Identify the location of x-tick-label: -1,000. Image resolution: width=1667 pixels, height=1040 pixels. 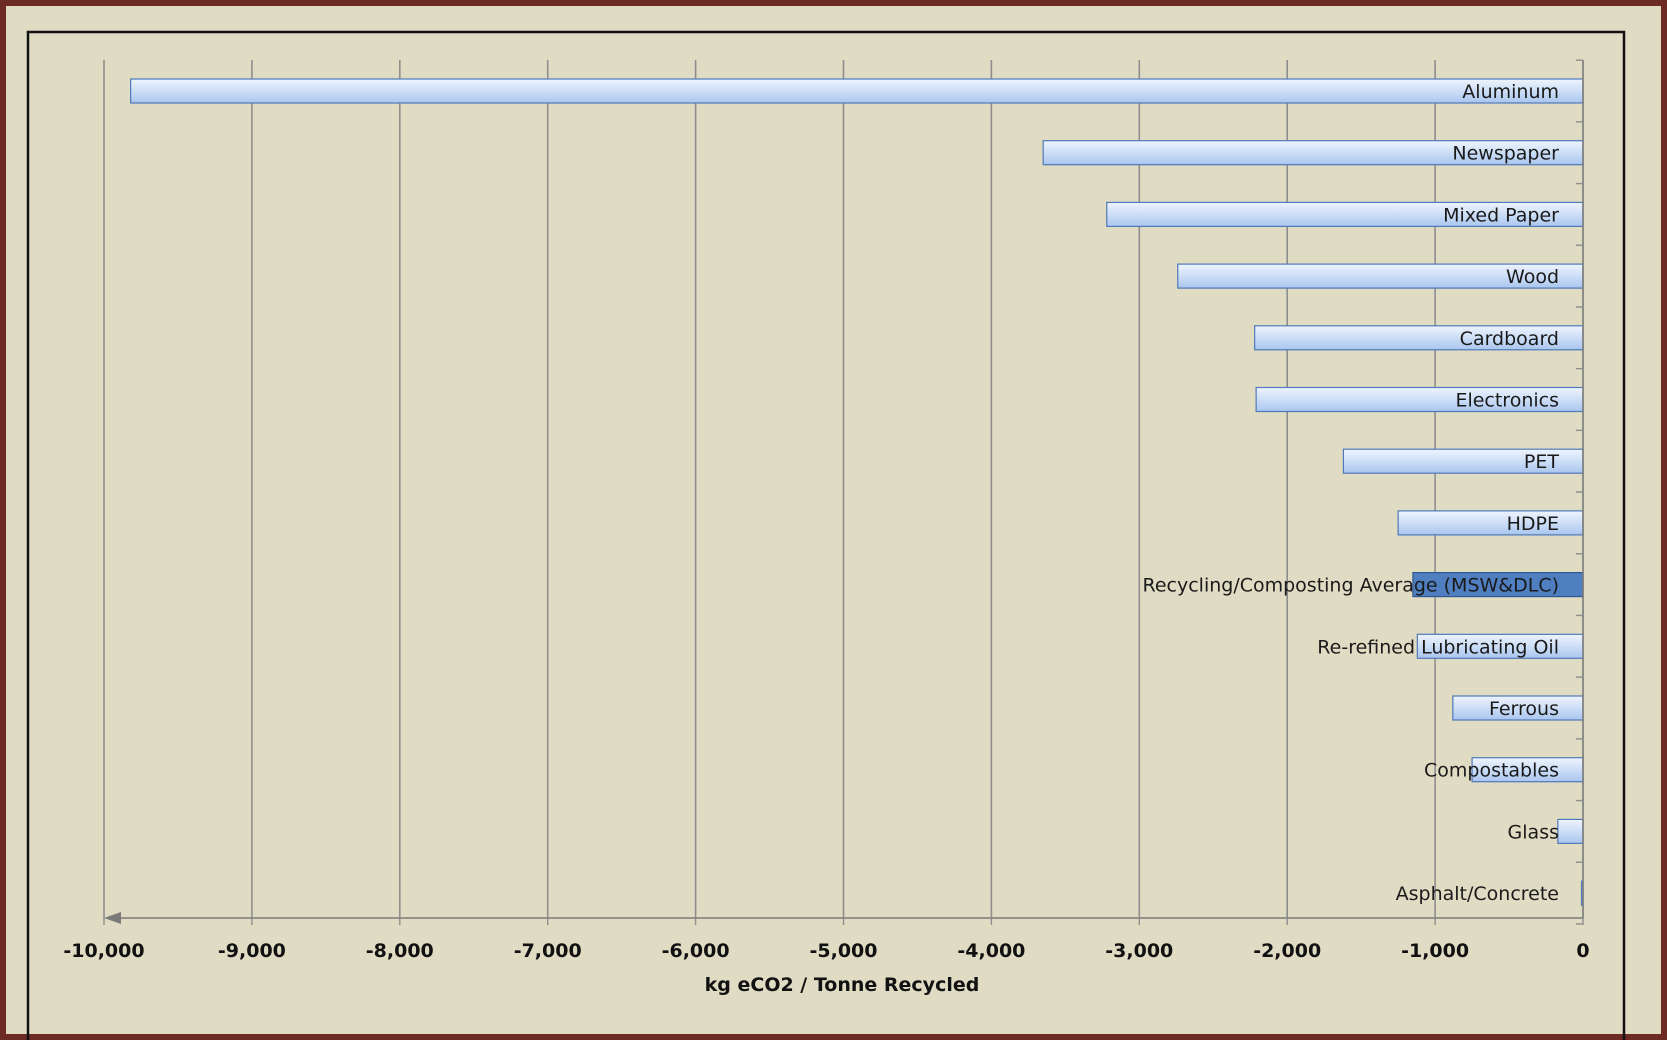
(1435, 951).